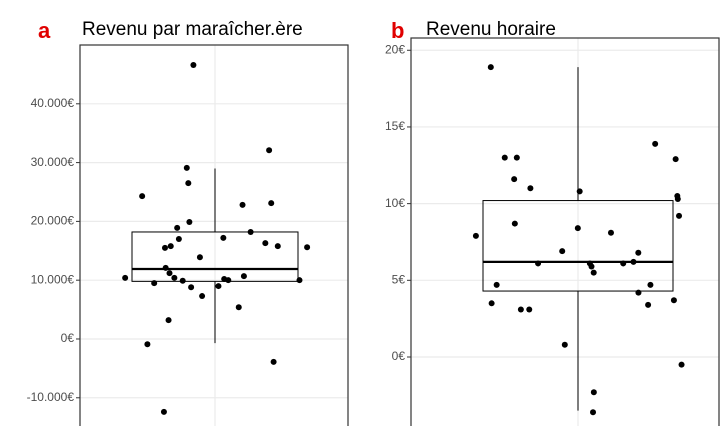  Describe the element at coordinates (395, 49) in the screenshot. I see `y-tick-label: 20€` at that location.